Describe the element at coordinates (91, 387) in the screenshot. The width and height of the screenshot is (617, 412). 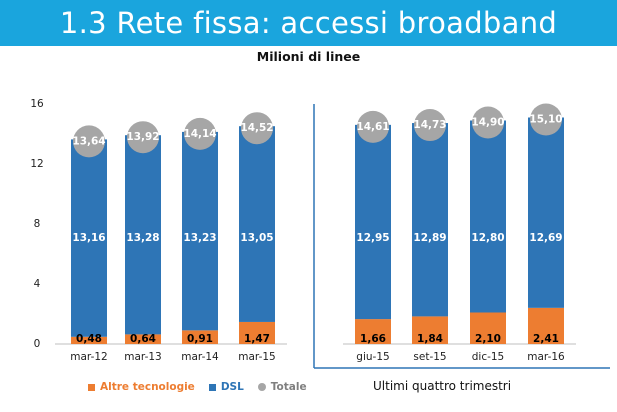
I see `legend-swatch-altre` at that location.